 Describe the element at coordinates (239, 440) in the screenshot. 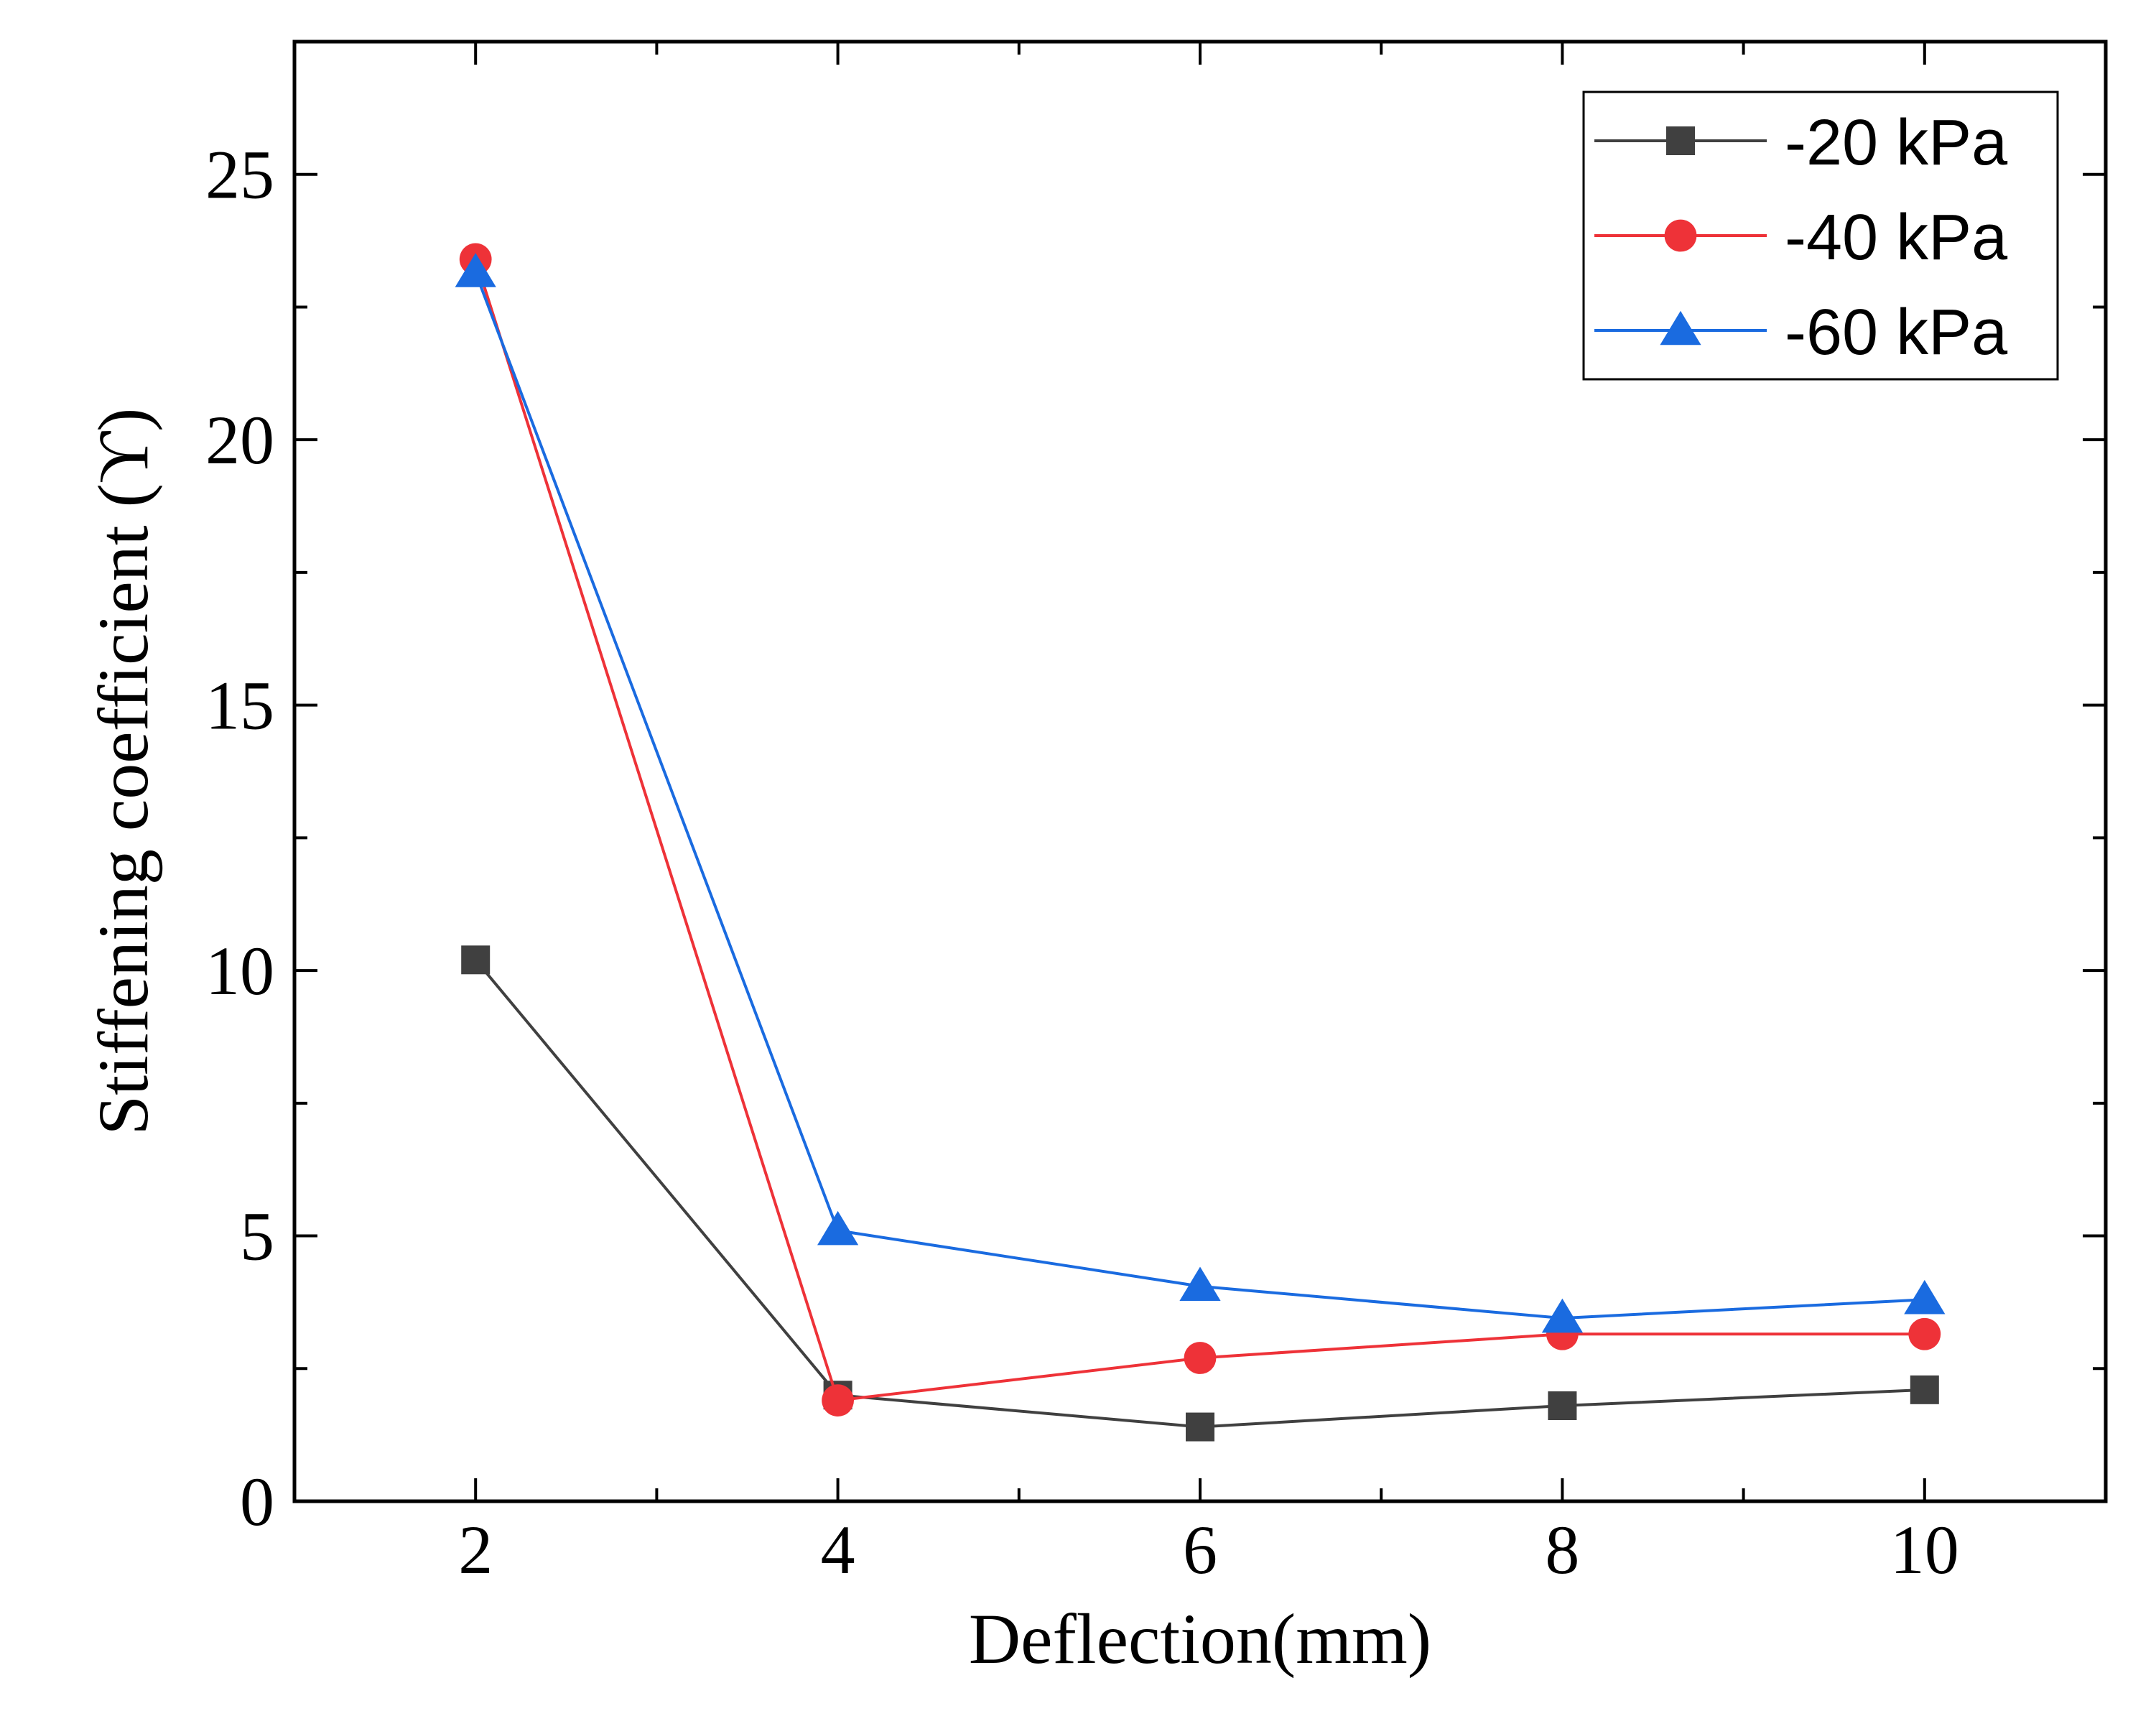

I see `y-tick-label: 20` at that location.